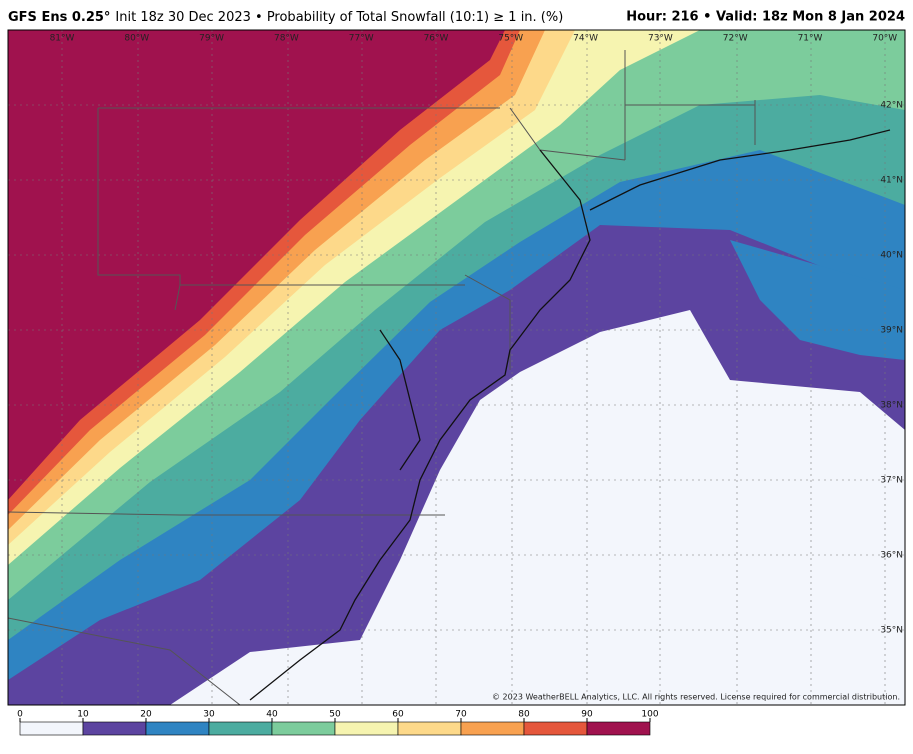  What do you see at coordinates (83, 715) in the screenshot?
I see `colorbar-tick-label: 10` at bounding box center [83, 715].